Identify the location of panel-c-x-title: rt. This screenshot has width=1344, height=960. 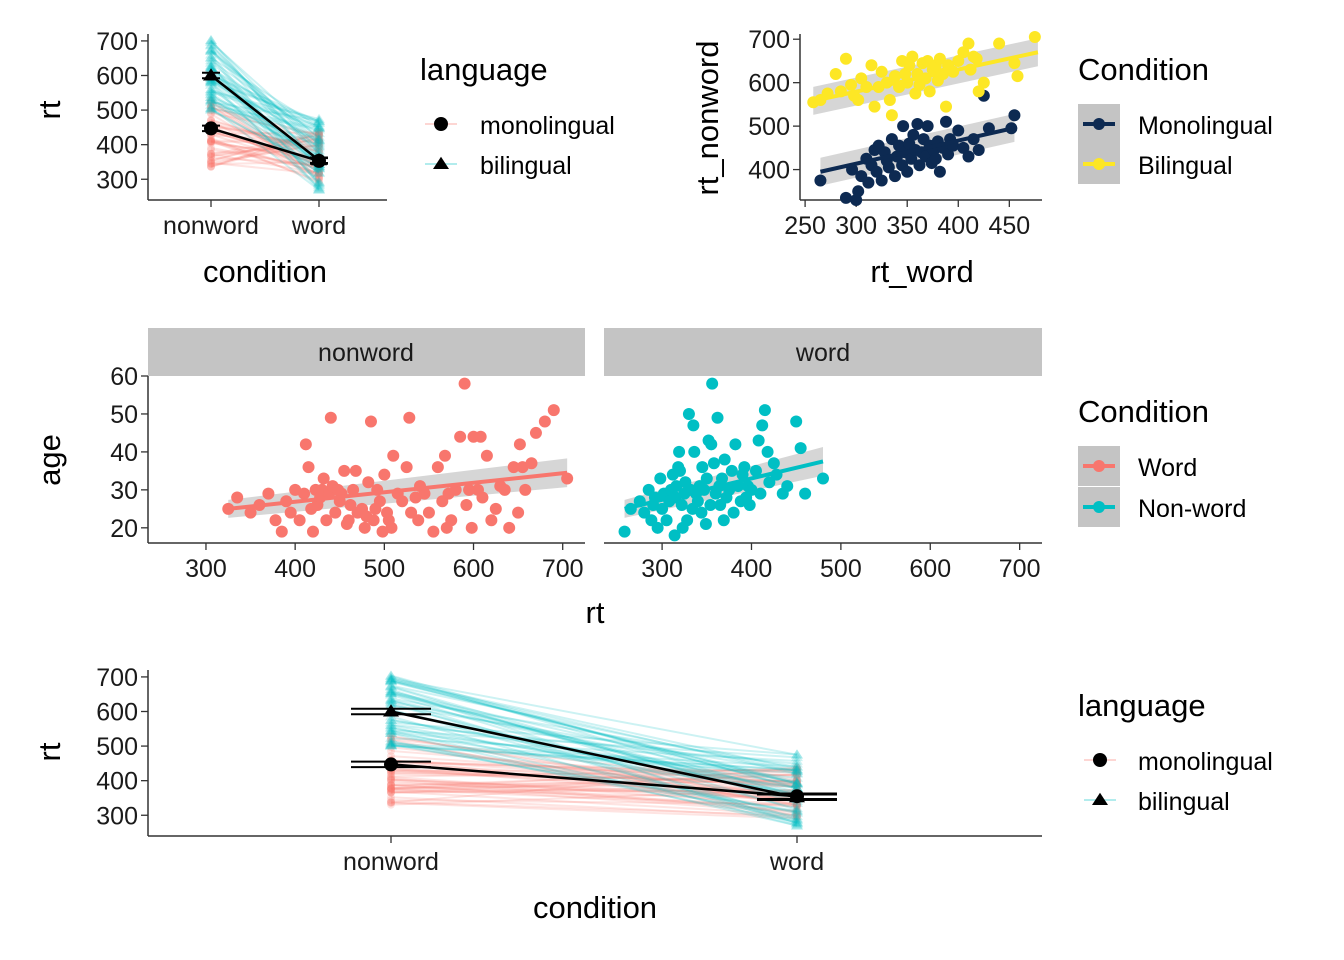
(595, 612).